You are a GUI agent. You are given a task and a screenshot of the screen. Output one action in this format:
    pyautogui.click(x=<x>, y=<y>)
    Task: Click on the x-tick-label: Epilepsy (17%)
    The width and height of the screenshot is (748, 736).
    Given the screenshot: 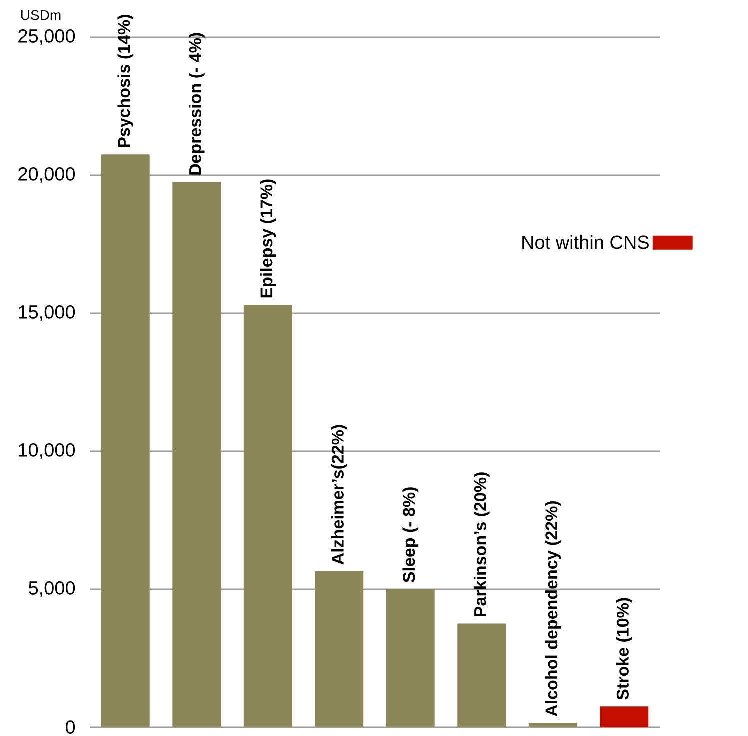 What is the action you would take?
    pyautogui.click(x=268, y=239)
    